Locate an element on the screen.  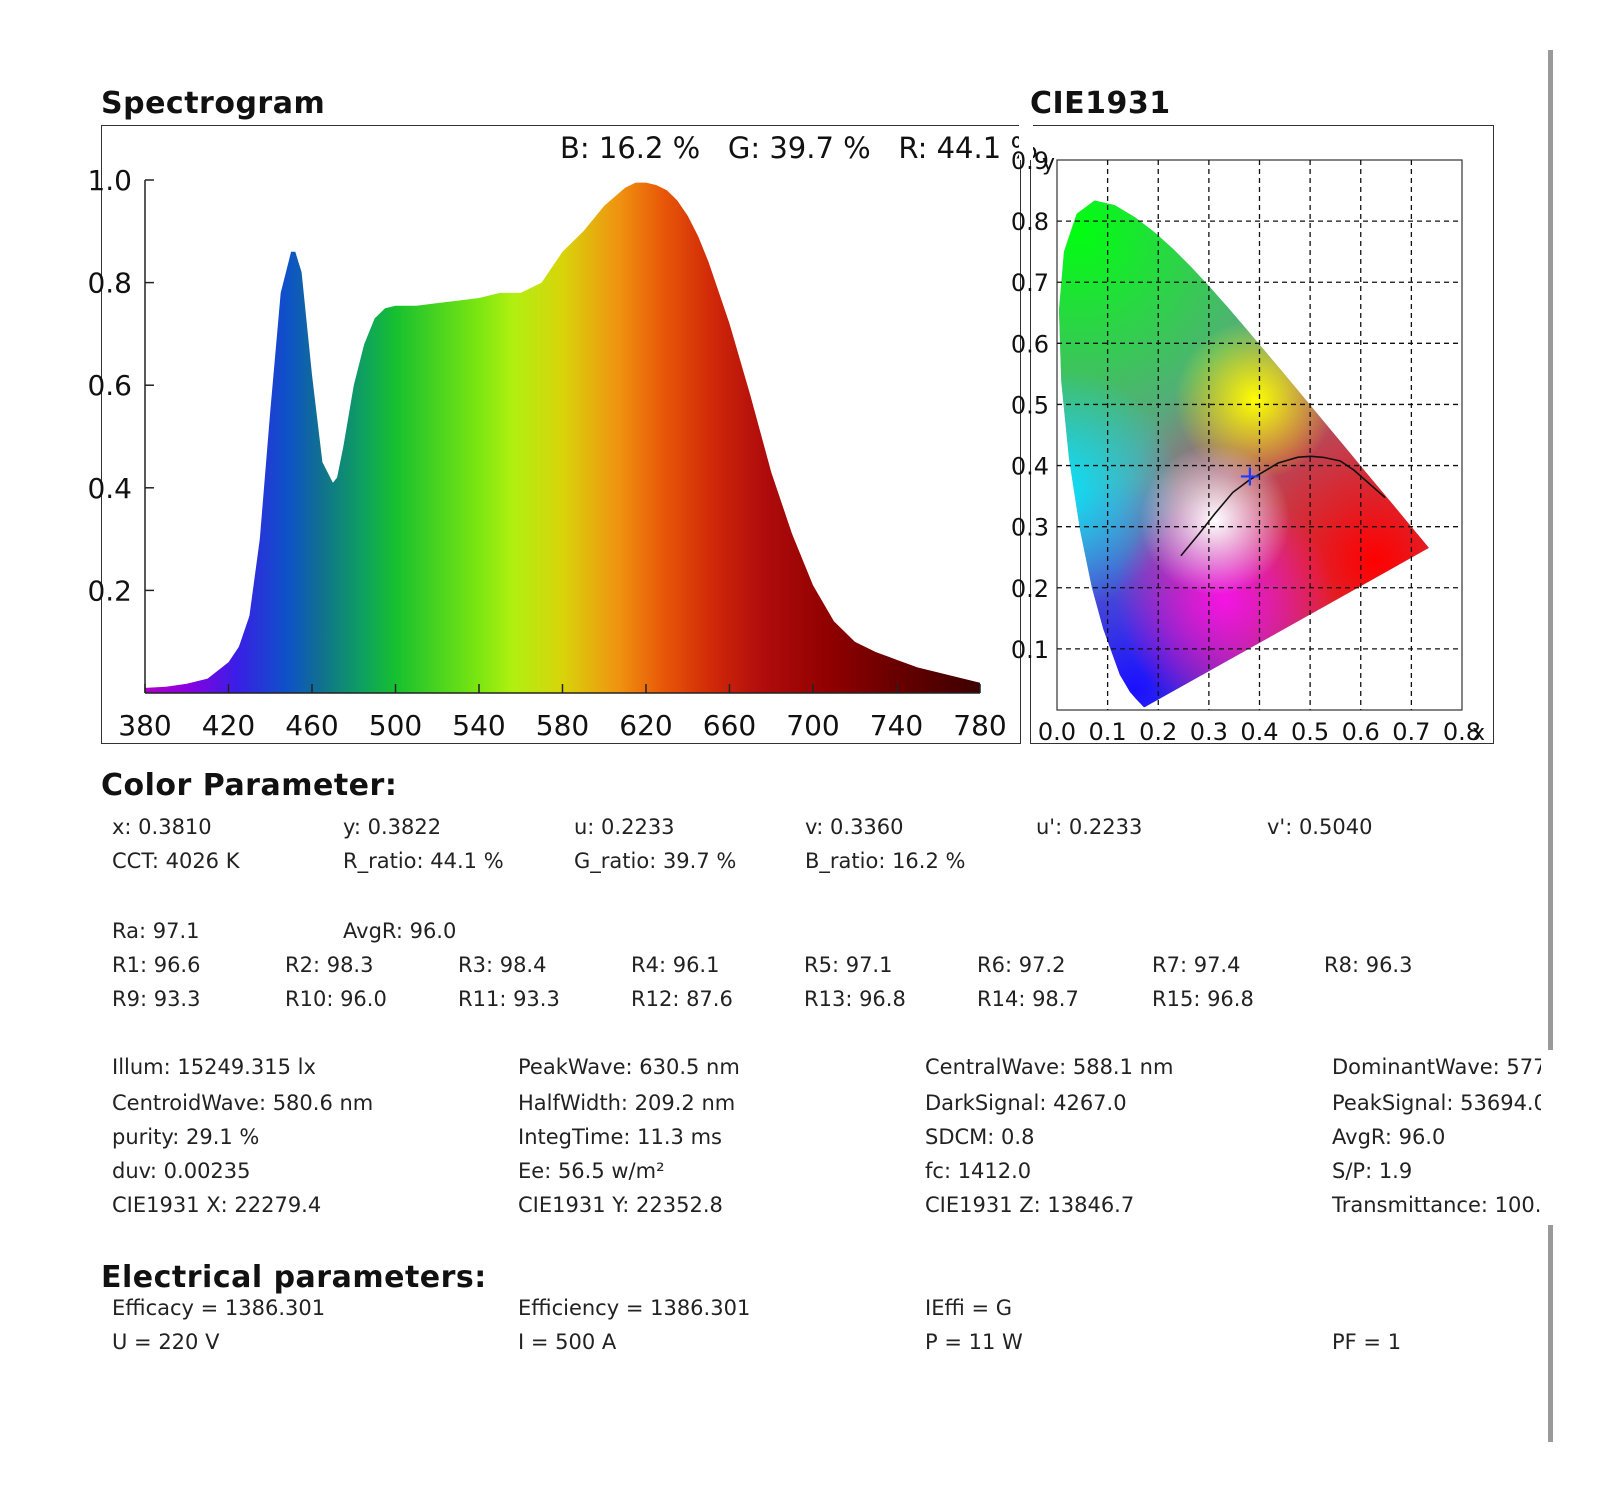
electrical-value: U = 220 V is located at coordinates (166, 1342).